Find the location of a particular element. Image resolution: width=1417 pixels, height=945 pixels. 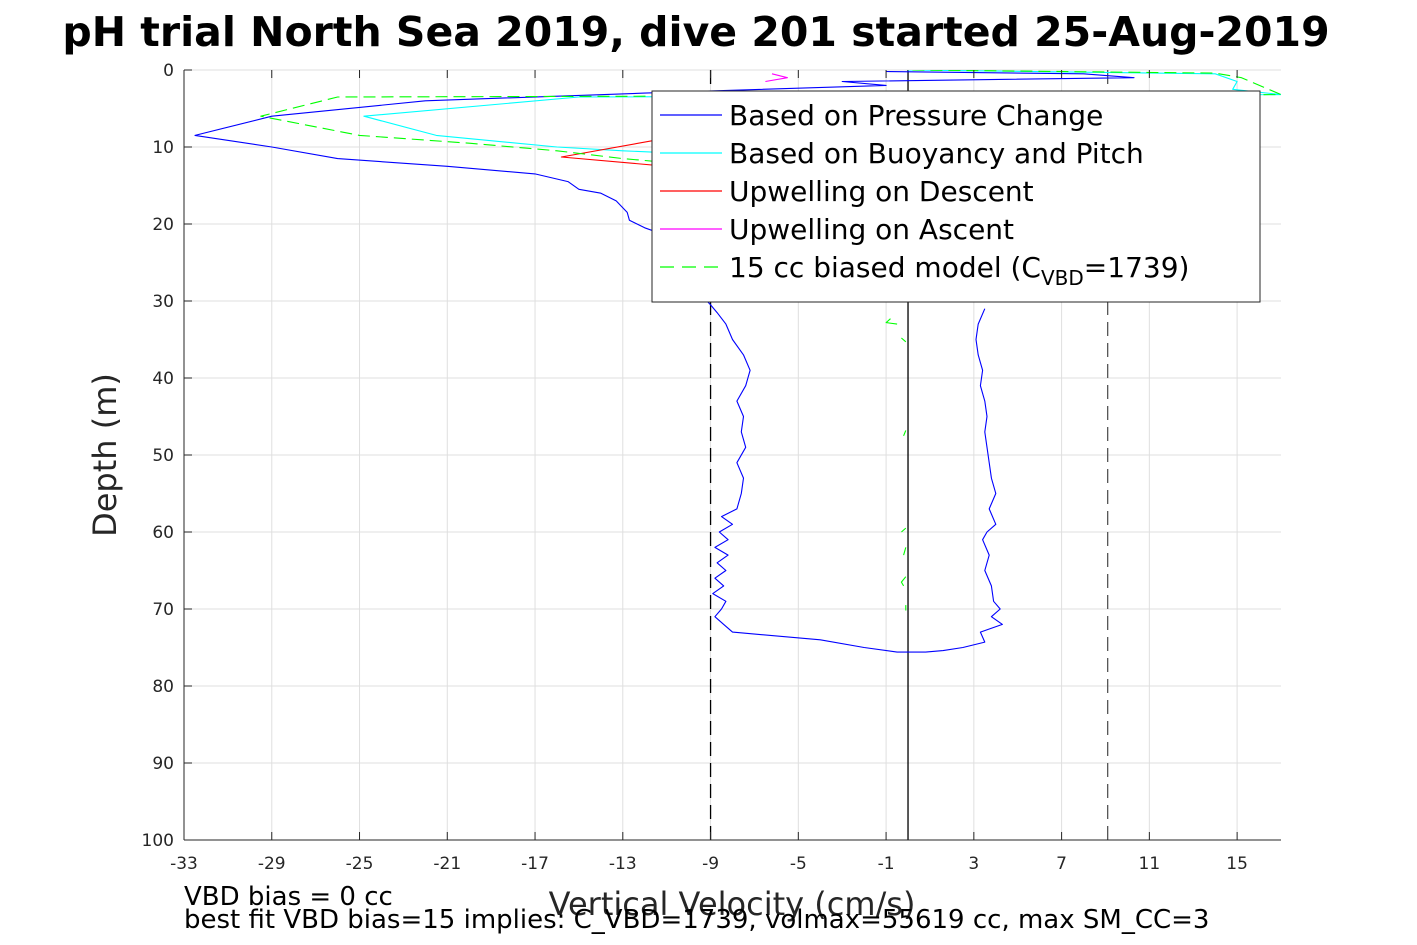

y-tick-label: 20 is located at coordinates (163, 225).